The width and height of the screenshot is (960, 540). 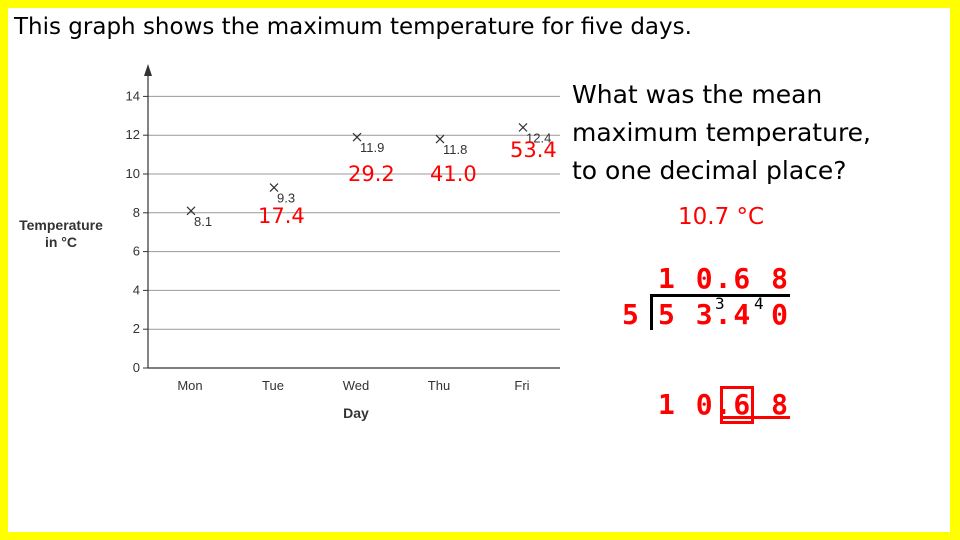 What do you see at coordinates (273, 385) in the screenshot?
I see `x-tick-label: Tue` at bounding box center [273, 385].